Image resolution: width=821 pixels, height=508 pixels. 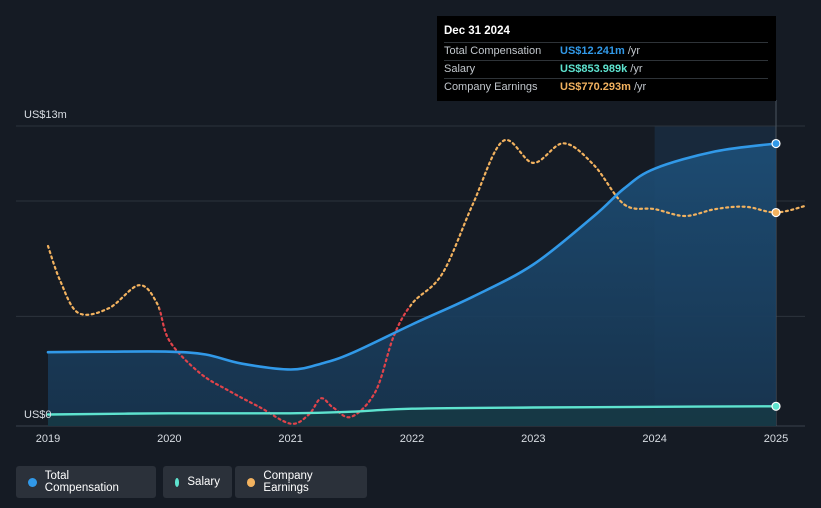 What do you see at coordinates (48, 439) in the screenshot?
I see `x-tick-label: 2019` at bounding box center [48, 439].